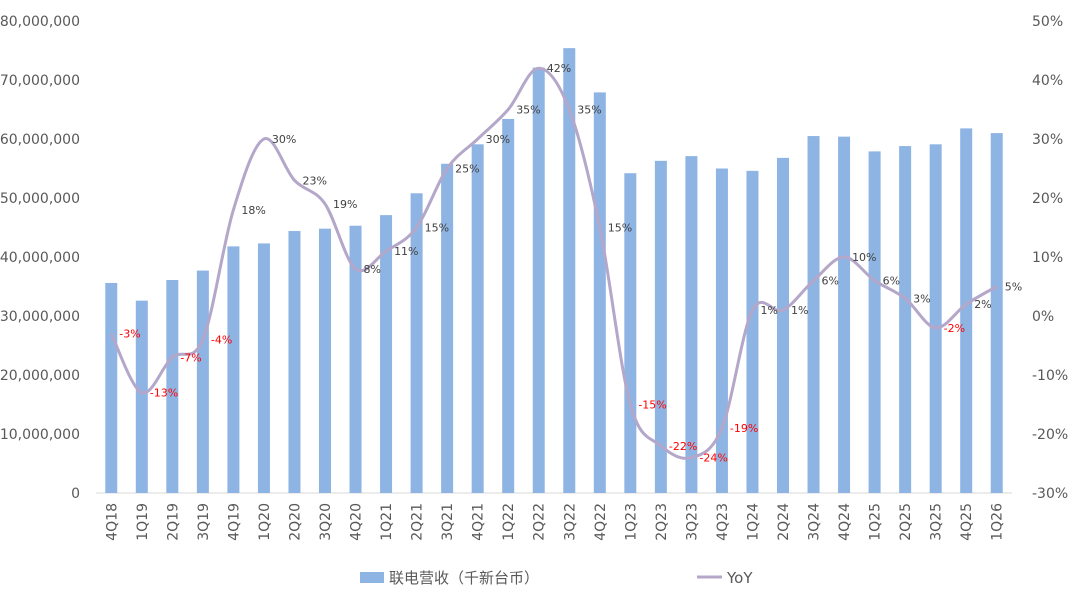 The height and width of the screenshot is (601, 1080). I want to click on x-tick-label: 1Q21, so click(387, 522).